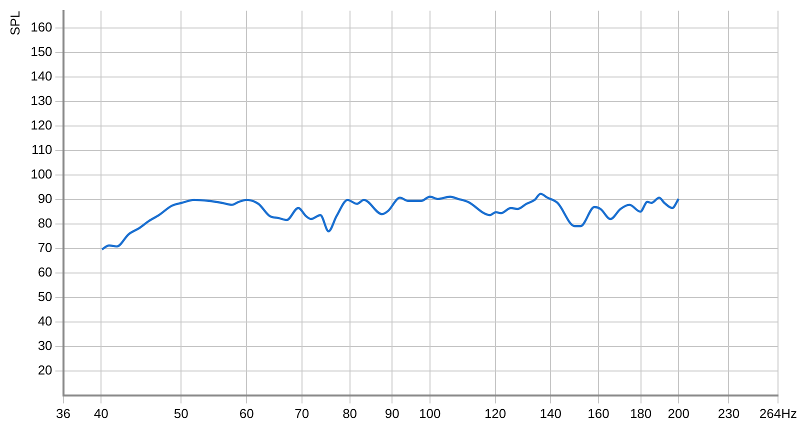 The width and height of the screenshot is (800, 425). I want to click on x-tick-label: 230, so click(729, 413).